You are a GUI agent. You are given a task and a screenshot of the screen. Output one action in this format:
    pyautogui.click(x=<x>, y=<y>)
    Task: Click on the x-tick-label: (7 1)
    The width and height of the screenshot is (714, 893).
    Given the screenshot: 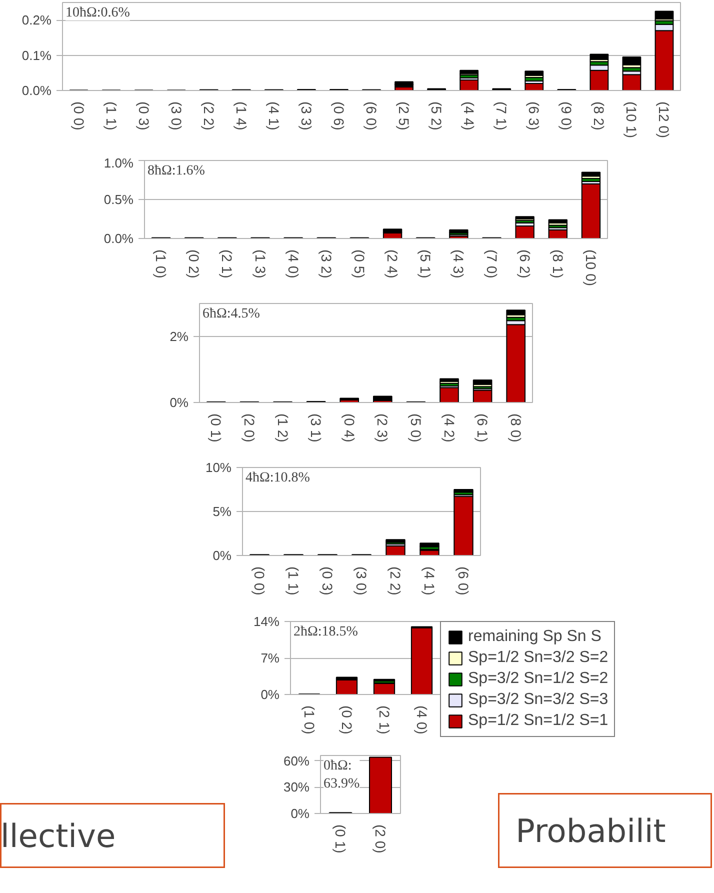 What is the action you would take?
    pyautogui.click(x=502, y=116)
    